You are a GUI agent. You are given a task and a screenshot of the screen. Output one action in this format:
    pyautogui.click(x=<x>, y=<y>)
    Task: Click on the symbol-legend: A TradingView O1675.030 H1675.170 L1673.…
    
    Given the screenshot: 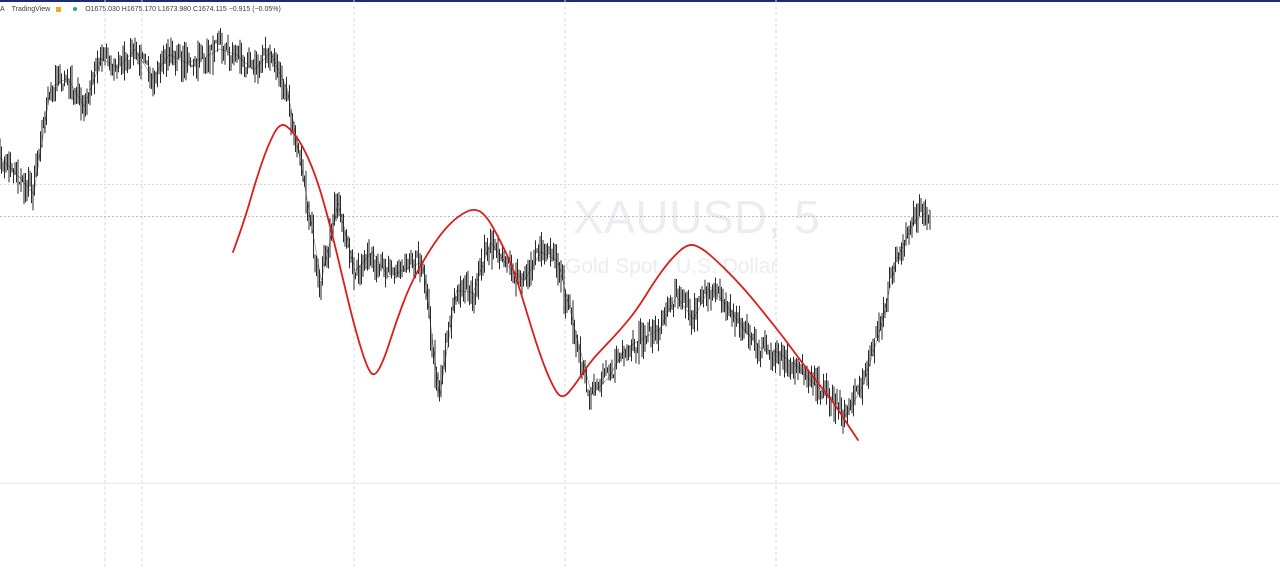 What is the action you would take?
    pyautogui.click(x=140, y=9)
    